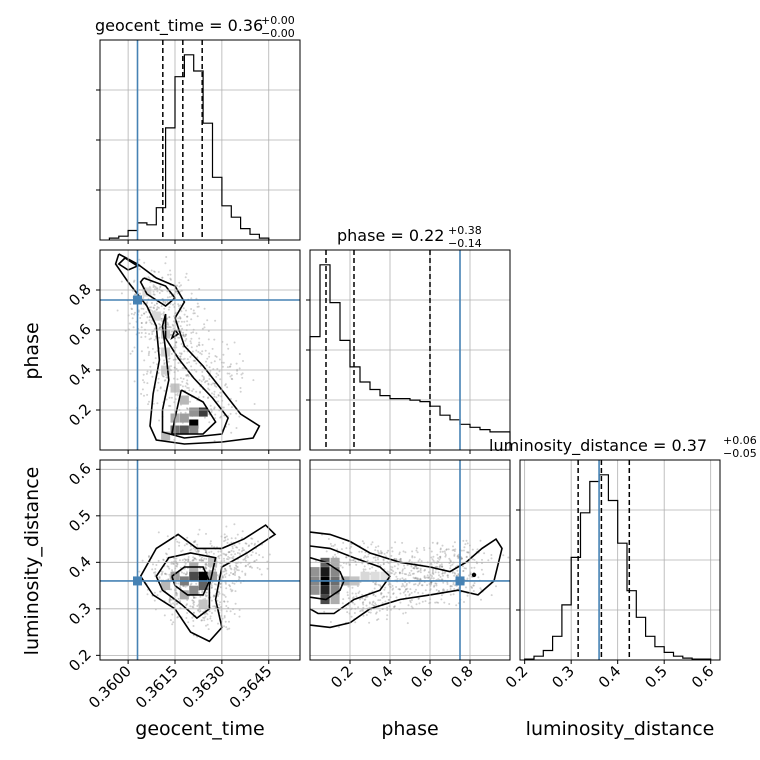  Describe the element at coordinates (200, 140) in the screenshot. I see `panel-frame` at that location.